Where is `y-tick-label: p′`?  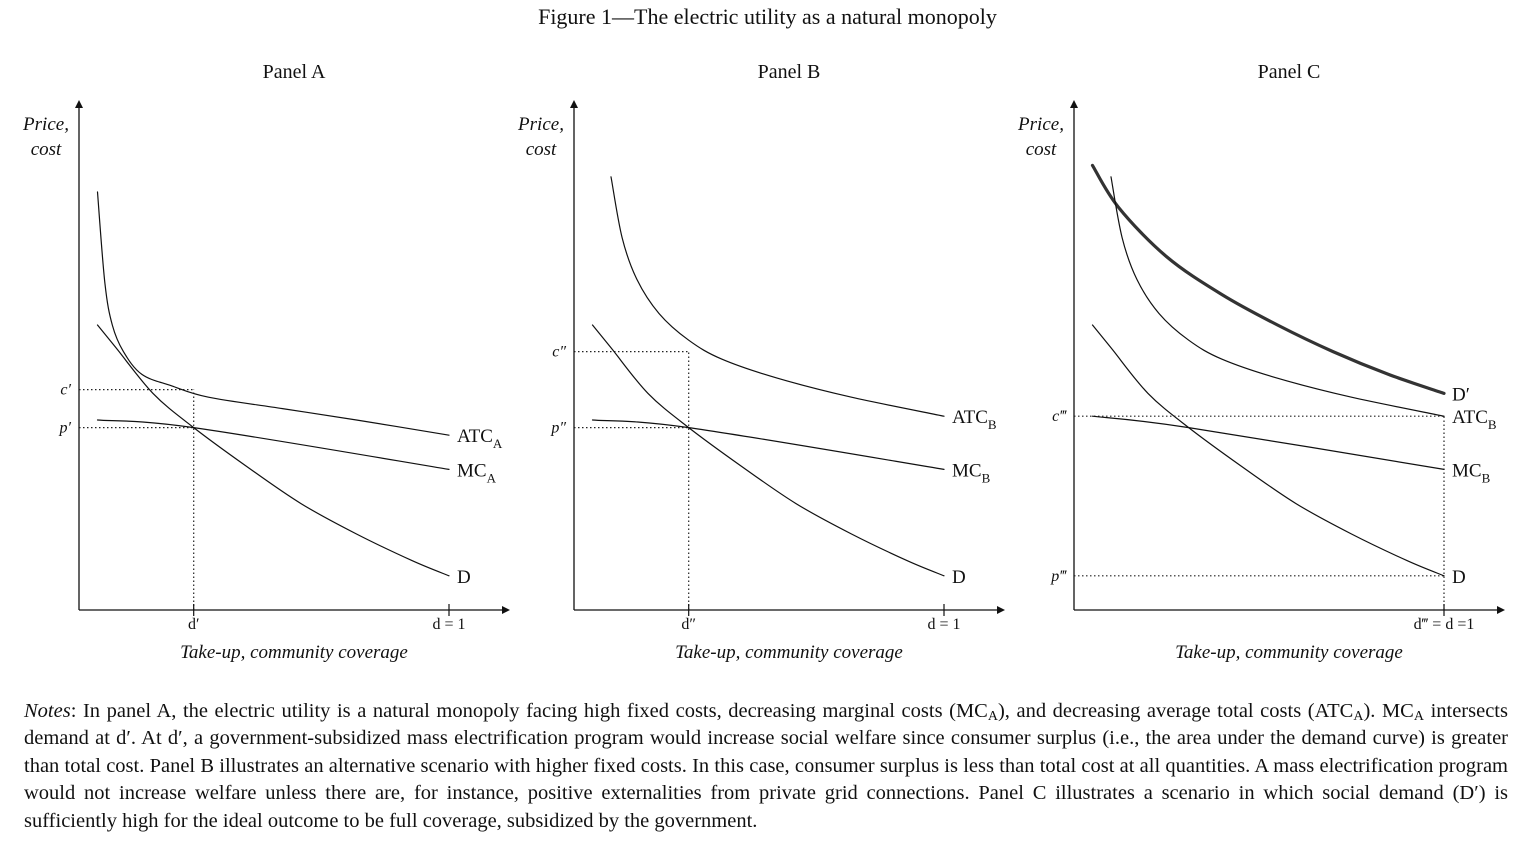 y-tick-label: p′ is located at coordinates (65, 428).